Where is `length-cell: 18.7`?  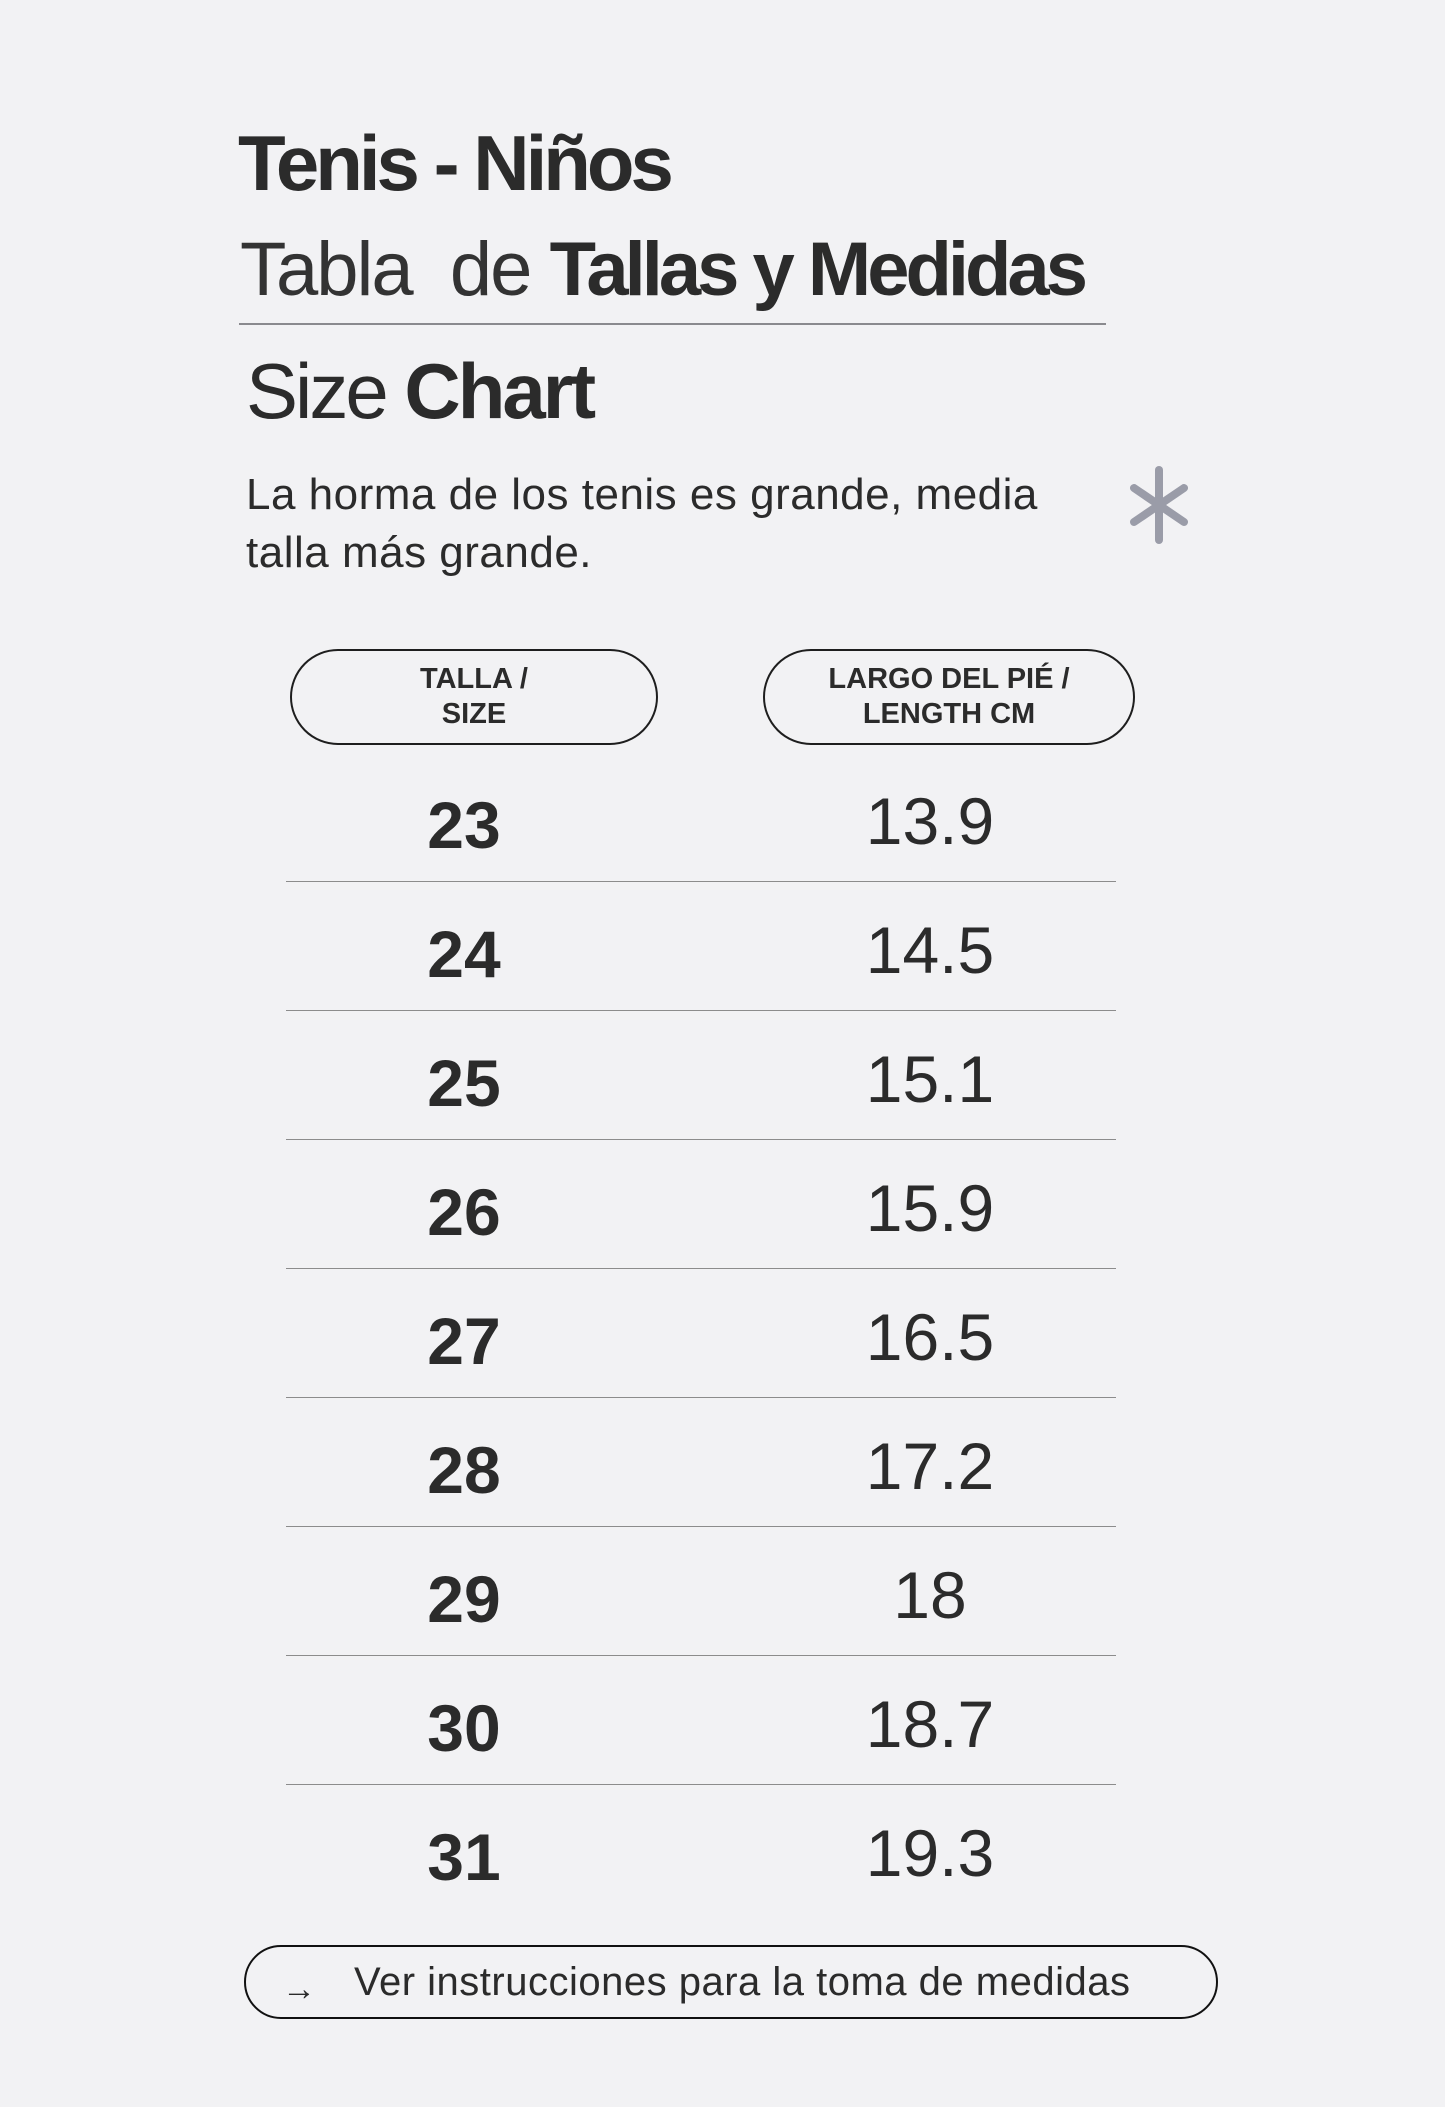
length-cell: 18.7 is located at coordinates (930, 1724).